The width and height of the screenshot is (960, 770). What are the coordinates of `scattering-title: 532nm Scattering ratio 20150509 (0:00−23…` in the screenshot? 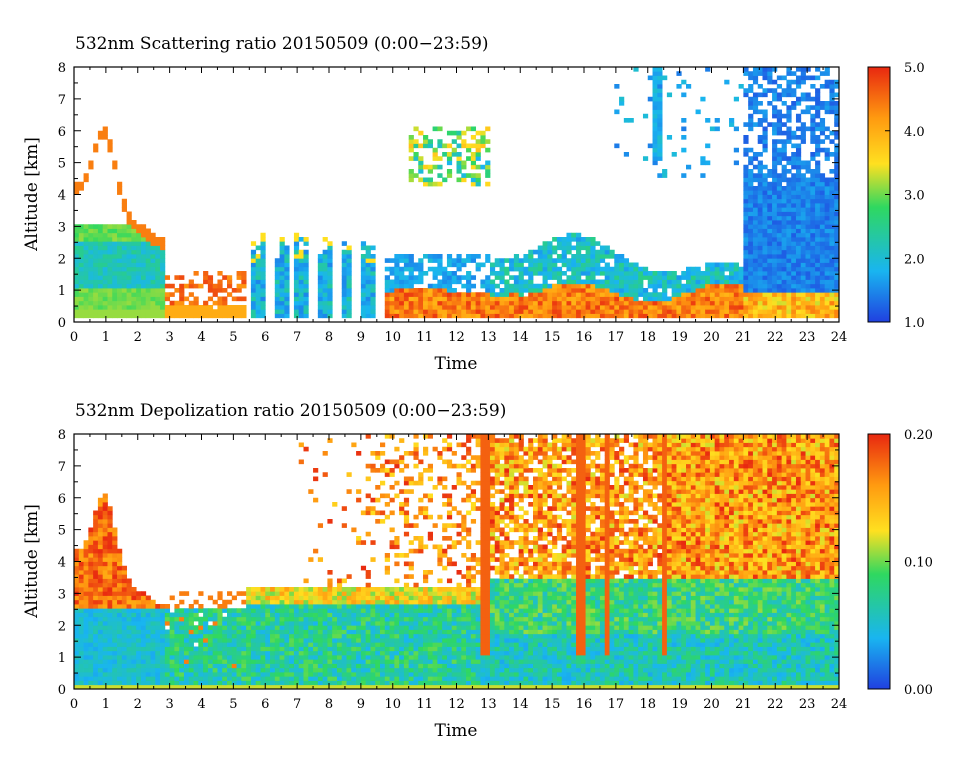 It's located at (282, 44).